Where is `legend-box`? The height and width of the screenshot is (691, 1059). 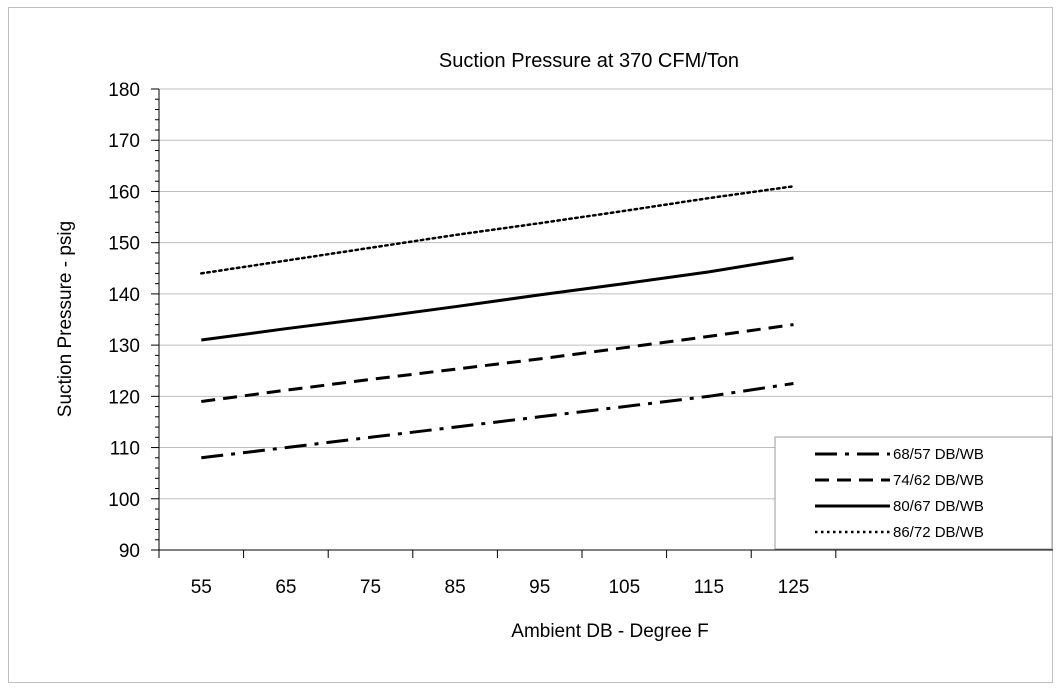 legend-box is located at coordinates (913, 493).